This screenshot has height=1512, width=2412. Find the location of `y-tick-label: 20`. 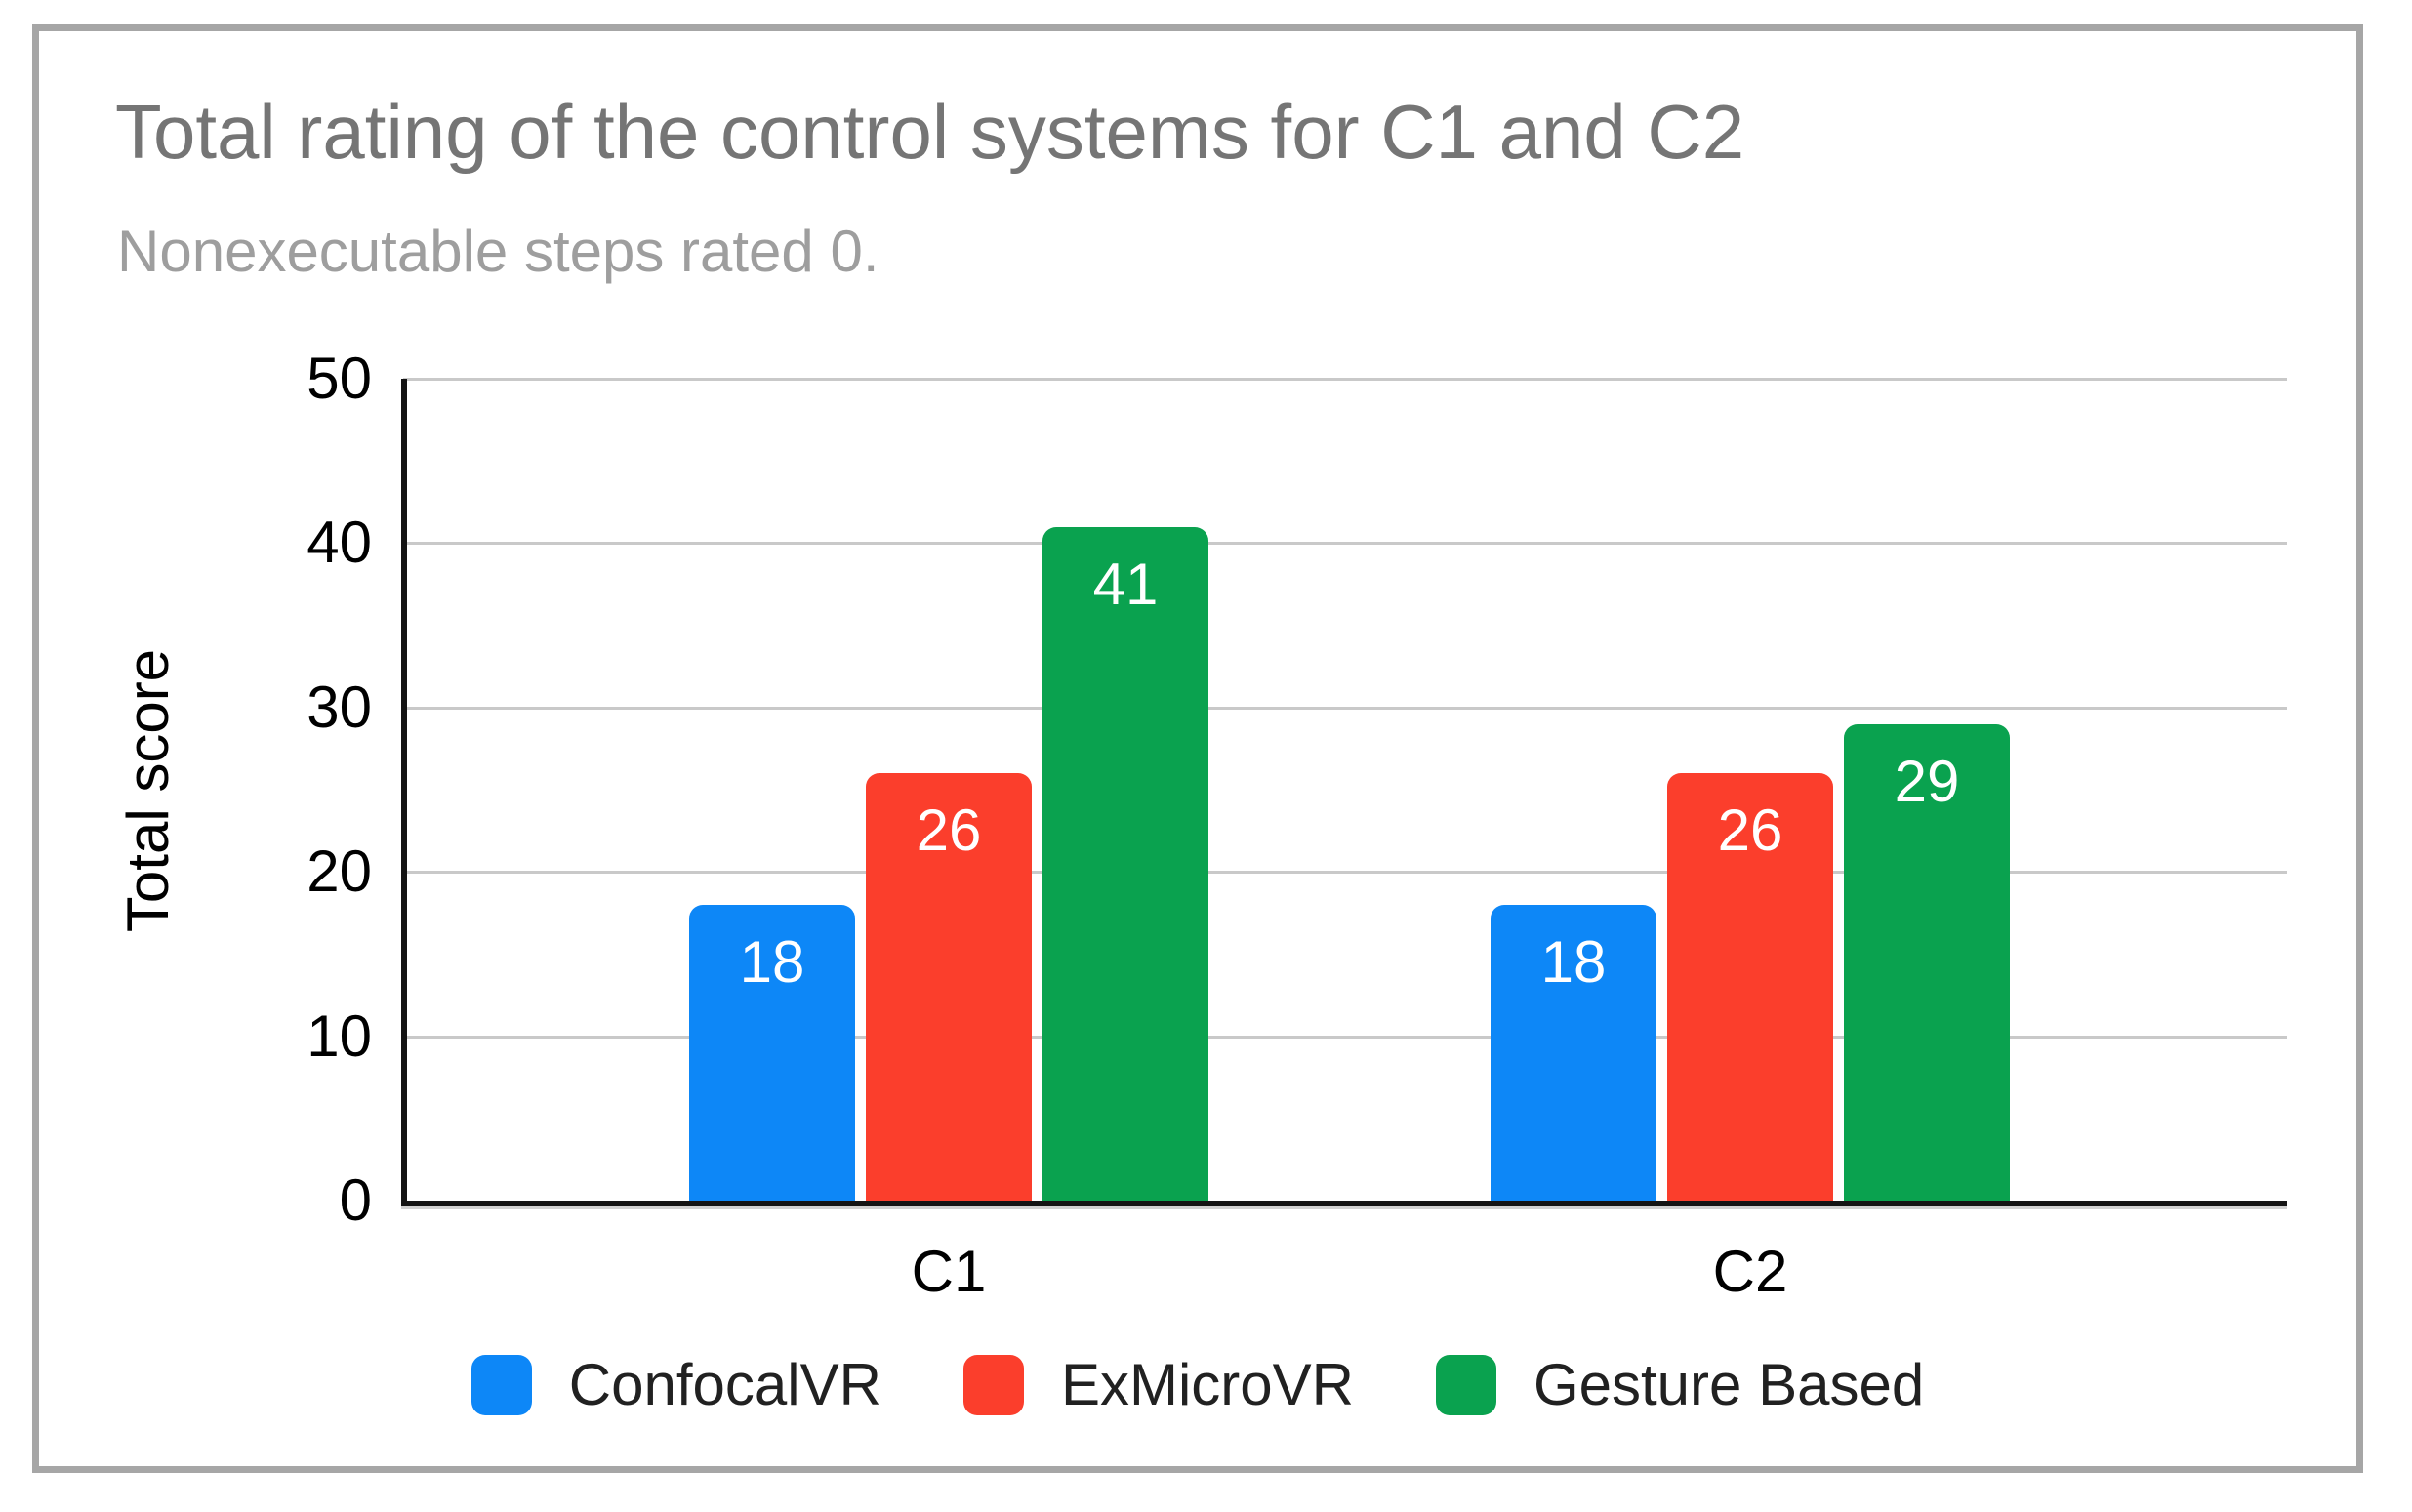

y-tick-label: 20 is located at coordinates (339, 871).